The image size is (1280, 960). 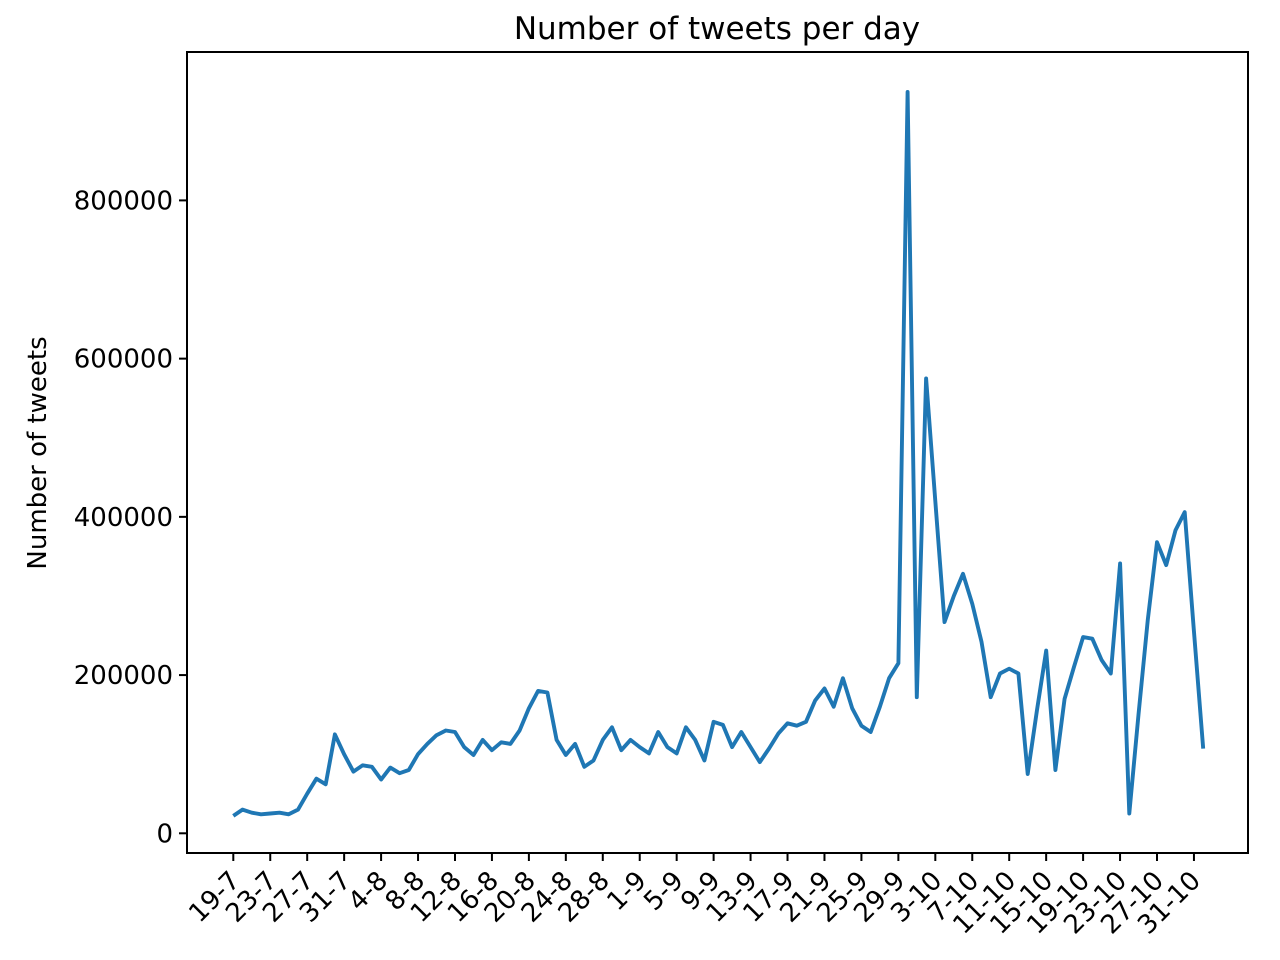 I want to click on y-tick-label: 800000, so click(x=123, y=201).